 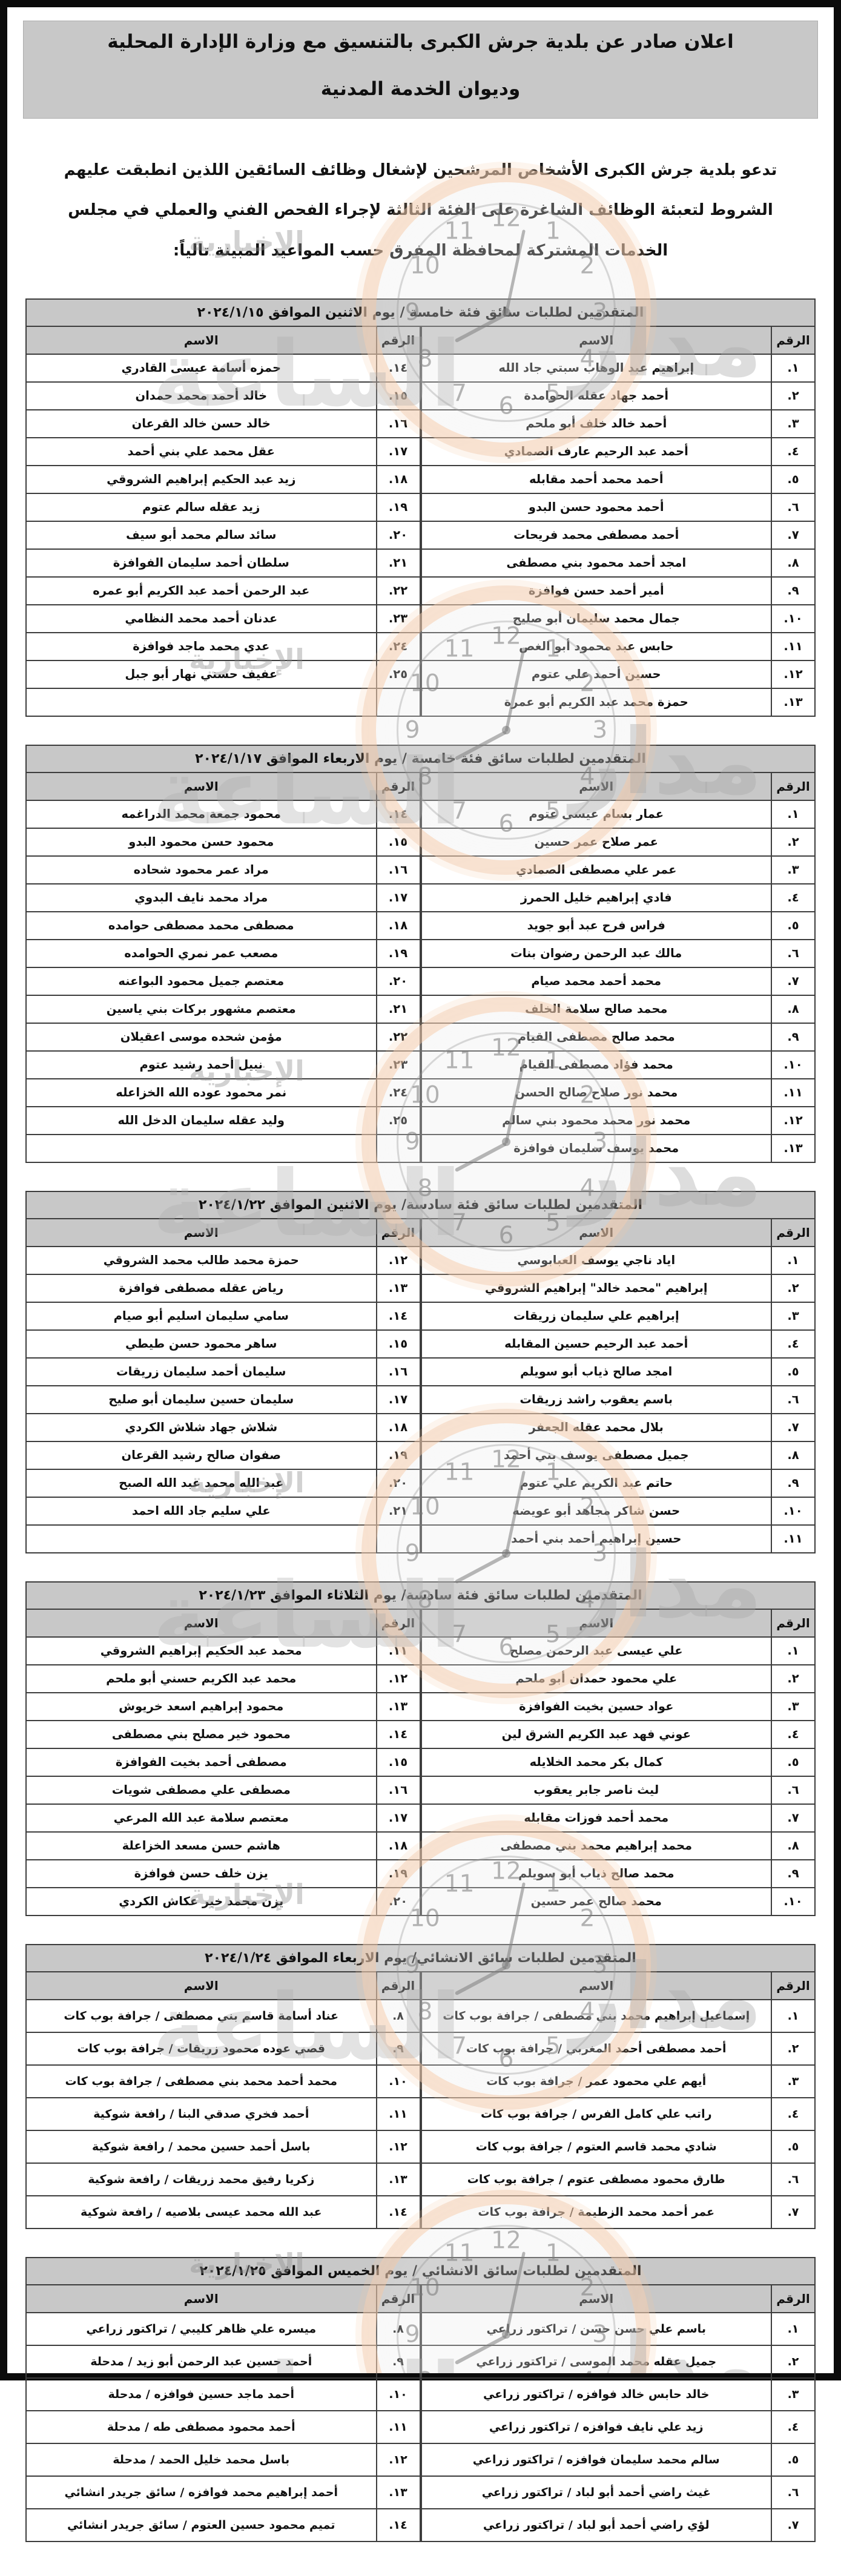 What do you see at coordinates (618, 1845) in the screenshot?
I see `table-row: ٨. محمد إبراهيم محمد بني مصطفى` at bounding box center [618, 1845].